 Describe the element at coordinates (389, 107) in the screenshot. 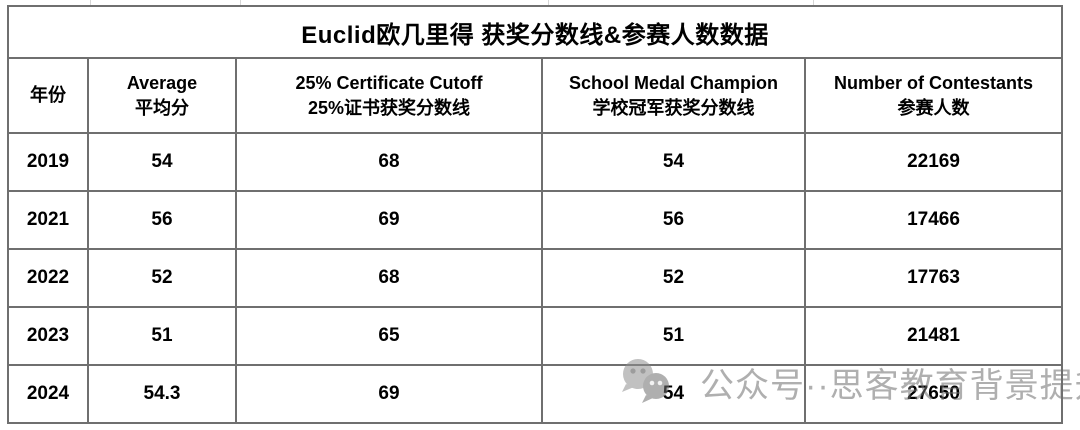

I see `column-header-cutoff-zh: 25%证书获奖分数线` at that location.